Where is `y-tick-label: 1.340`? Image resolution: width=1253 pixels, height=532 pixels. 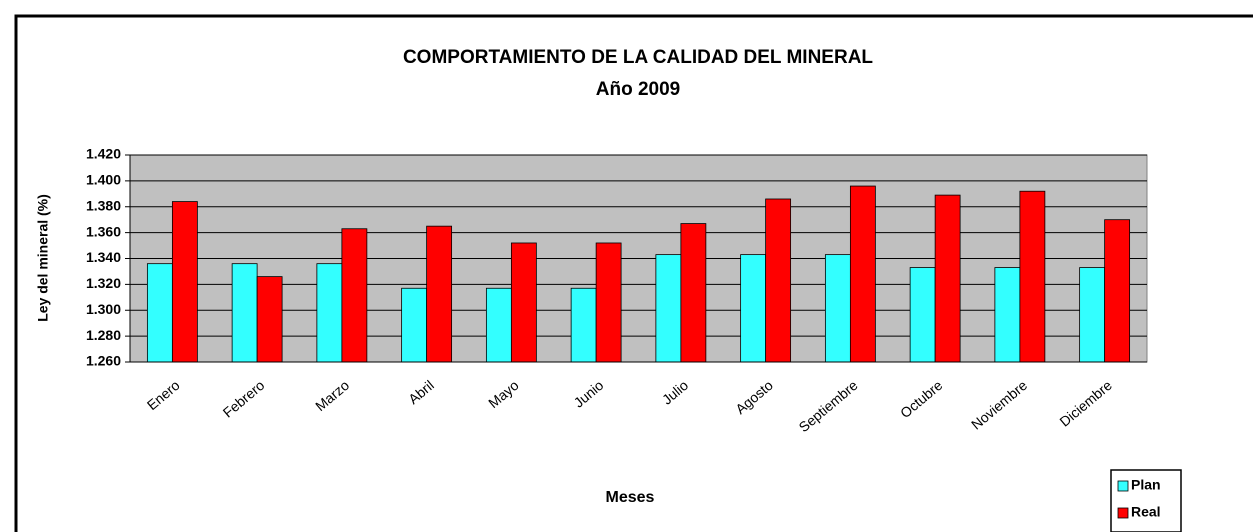
y-tick-label: 1.340 is located at coordinates (103, 257).